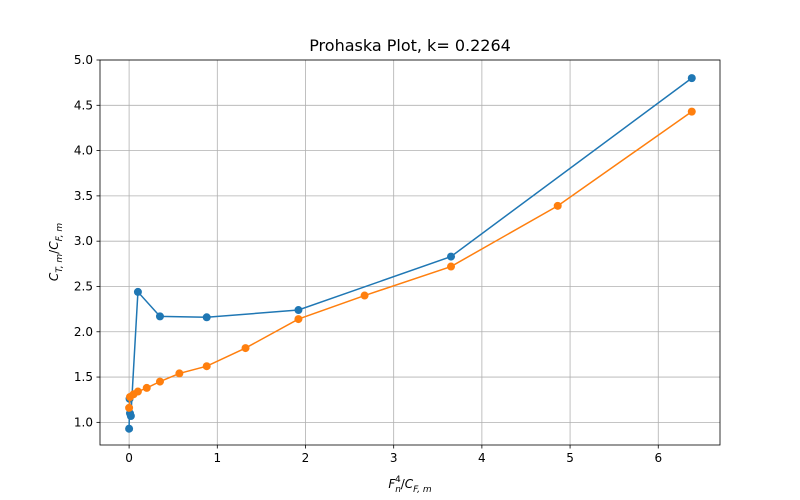 The width and height of the screenshot is (800, 500). Describe the element at coordinates (83, 151) in the screenshot. I see `y-tick-label: 4.0` at that location.